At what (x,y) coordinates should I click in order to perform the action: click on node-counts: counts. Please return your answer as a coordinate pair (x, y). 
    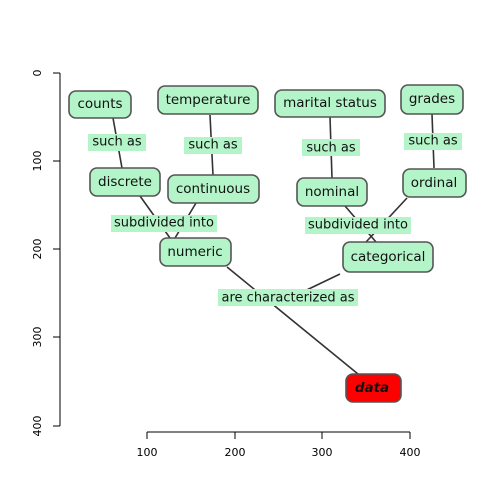
    Looking at the image, I should click on (100, 104).